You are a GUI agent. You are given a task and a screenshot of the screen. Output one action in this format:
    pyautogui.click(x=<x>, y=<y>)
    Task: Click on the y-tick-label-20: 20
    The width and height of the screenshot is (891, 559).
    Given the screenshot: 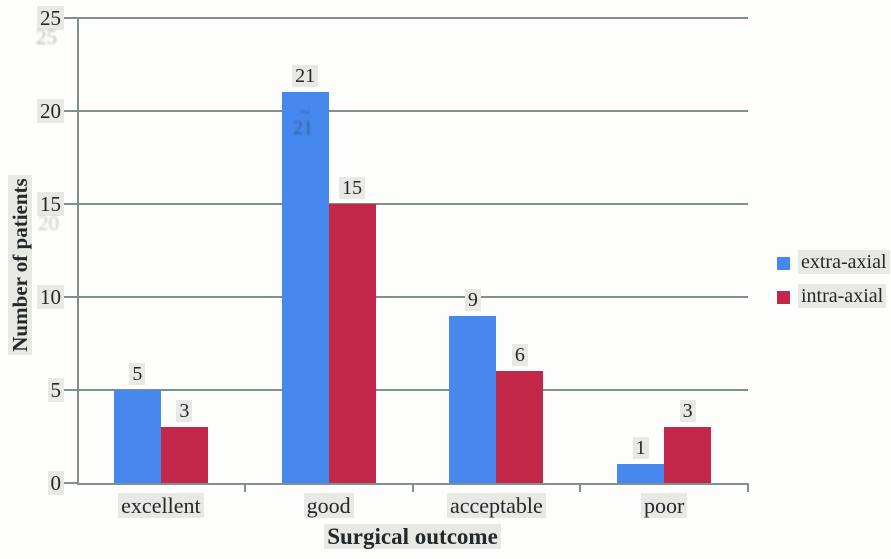 What is the action you would take?
    pyautogui.click(x=50, y=111)
    